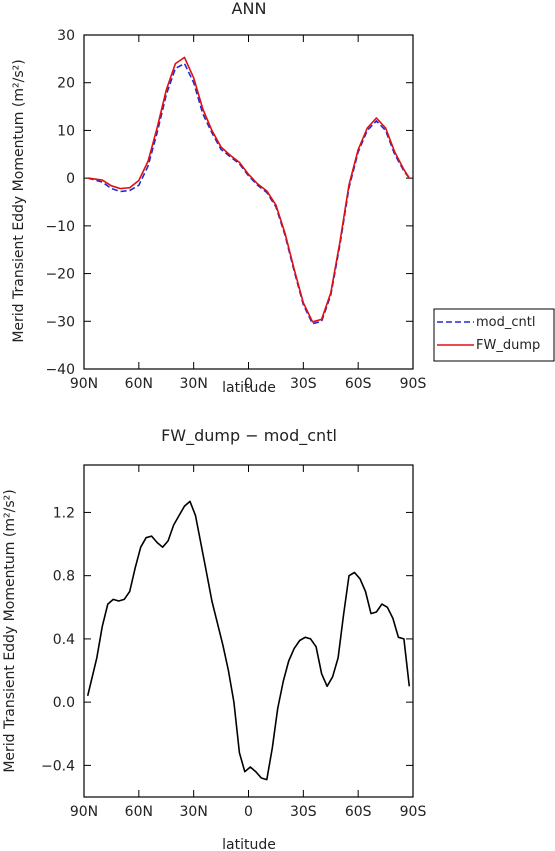 Image resolution: width=555 pixels, height=851 pixels. Describe the element at coordinates (64, 703) in the screenshot. I see `y-tick-label: 0.0` at that location.